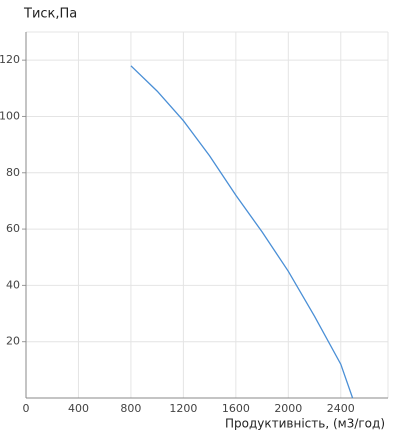 Image resolution: width=403 pixels, height=436 pixels. Describe the element at coordinates (10, 115) in the screenshot. I see `y-tick-label: 100` at that location.